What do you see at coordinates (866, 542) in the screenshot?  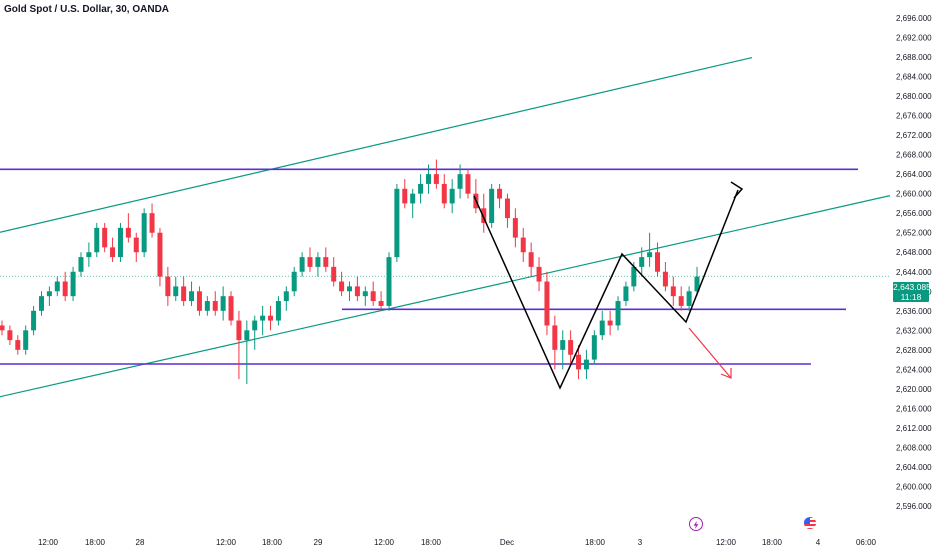 I see `x-tick-label: 06:00` at bounding box center [866, 542].